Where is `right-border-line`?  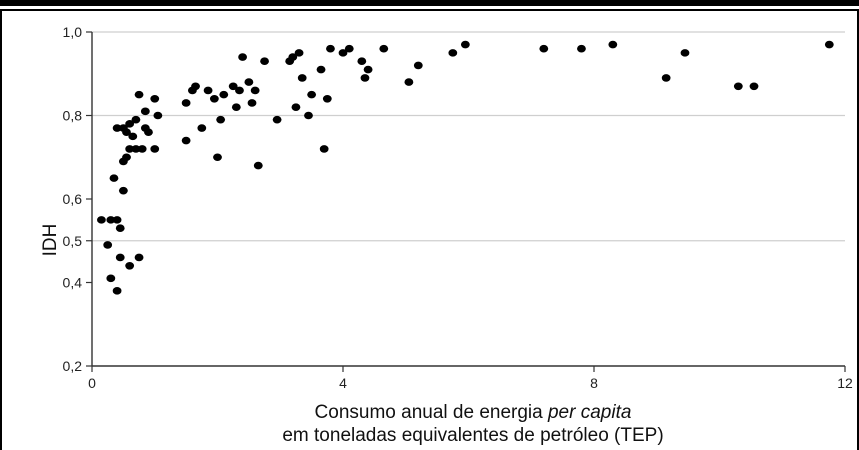
right-border-line is located at coordinates (858, 229).